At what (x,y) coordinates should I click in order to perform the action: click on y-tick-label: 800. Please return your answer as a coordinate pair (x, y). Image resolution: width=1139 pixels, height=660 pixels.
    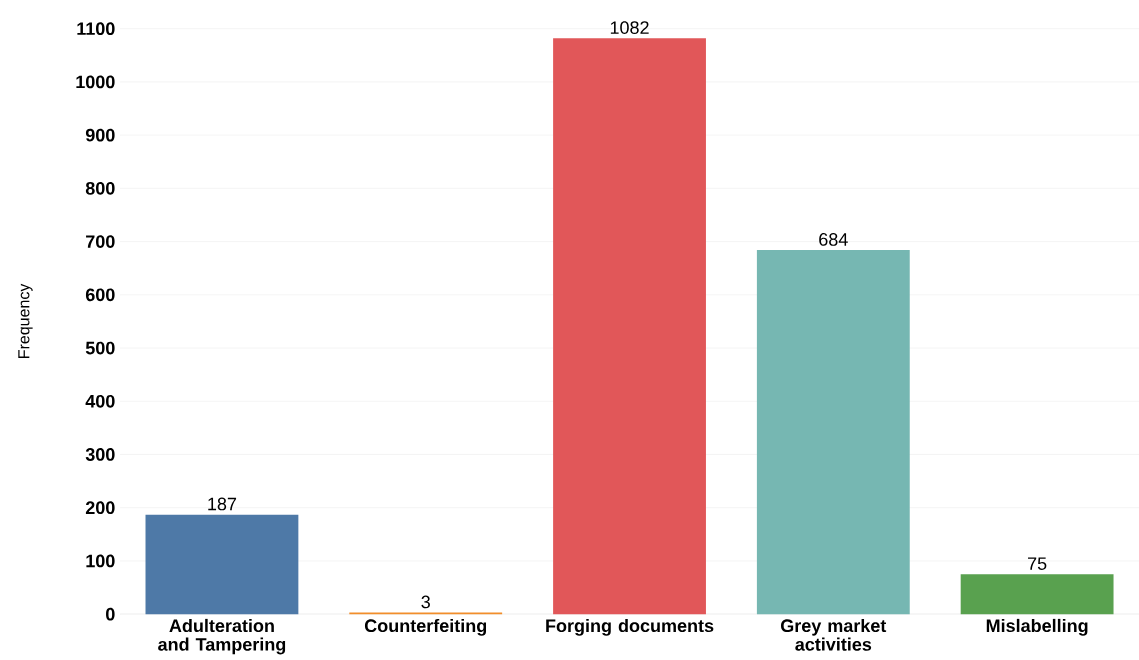
    Looking at the image, I should click on (100, 188).